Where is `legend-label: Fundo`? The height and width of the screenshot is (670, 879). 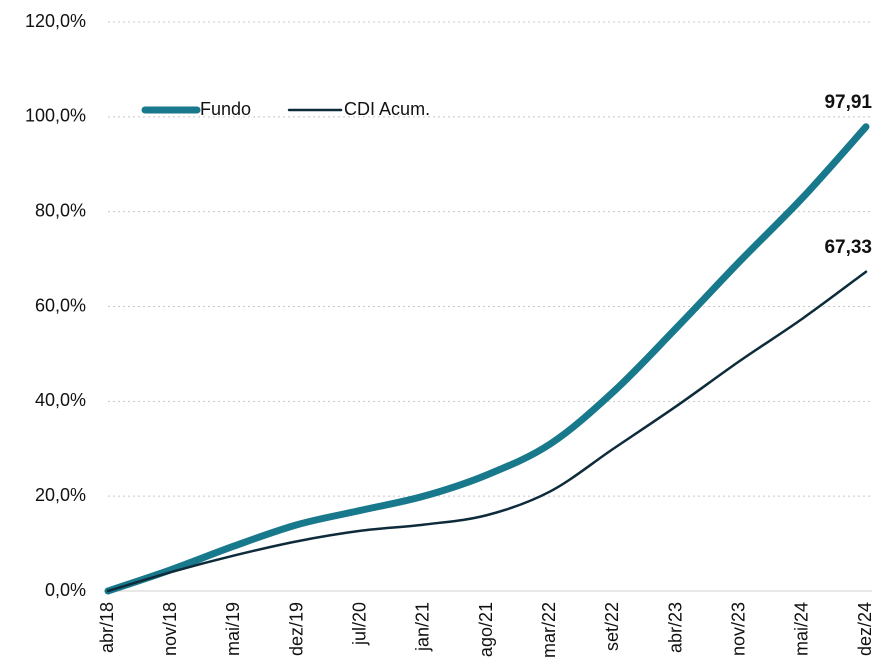
legend-label: Fundo is located at coordinates (225, 109).